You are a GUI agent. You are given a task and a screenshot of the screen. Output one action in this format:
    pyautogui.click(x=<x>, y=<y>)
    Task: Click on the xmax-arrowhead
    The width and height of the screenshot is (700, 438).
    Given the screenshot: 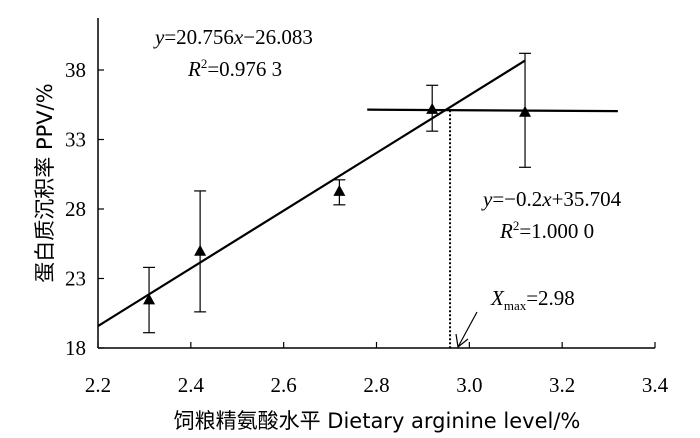 What is the action you would take?
    pyautogui.click(x=462, y=341)
    